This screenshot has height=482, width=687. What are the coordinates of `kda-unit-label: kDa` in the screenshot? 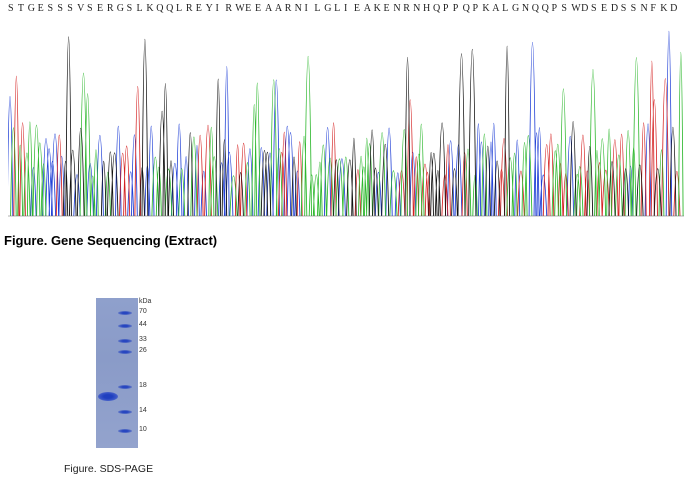 It's located at (145, 301).